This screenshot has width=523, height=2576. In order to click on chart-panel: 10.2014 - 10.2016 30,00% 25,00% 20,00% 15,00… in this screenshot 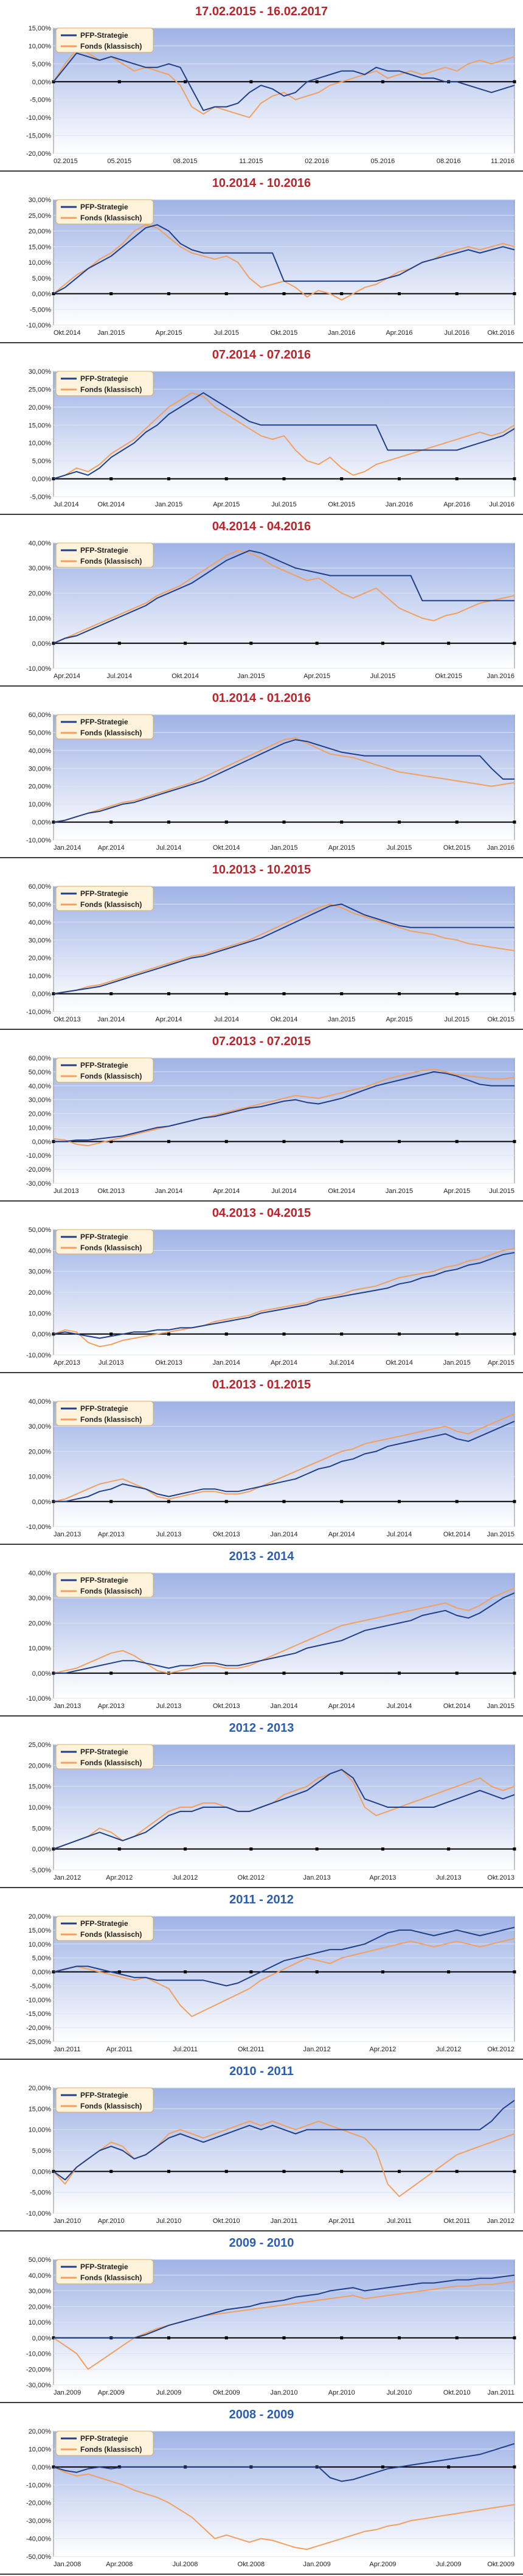, I will do `click(261, 257)`.